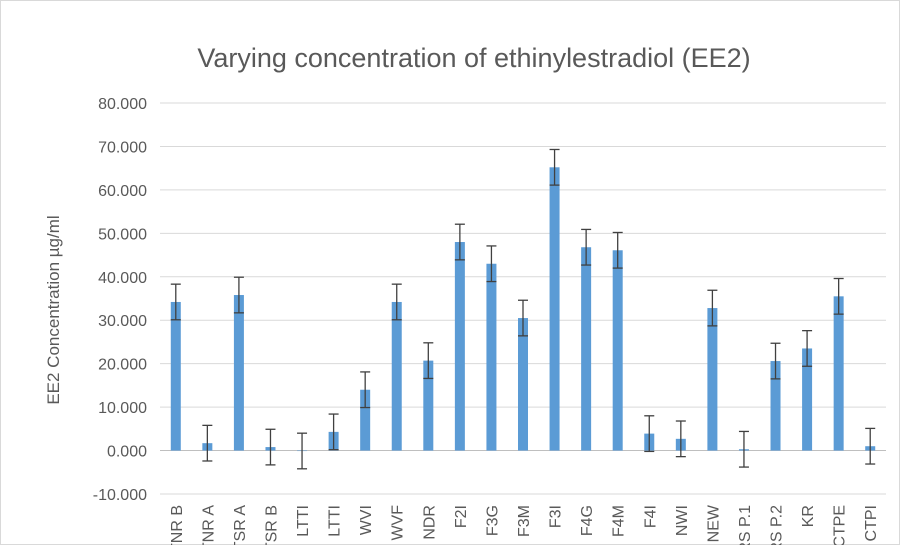  I want to click on x-tick-label: F2I, so click(461, 516).